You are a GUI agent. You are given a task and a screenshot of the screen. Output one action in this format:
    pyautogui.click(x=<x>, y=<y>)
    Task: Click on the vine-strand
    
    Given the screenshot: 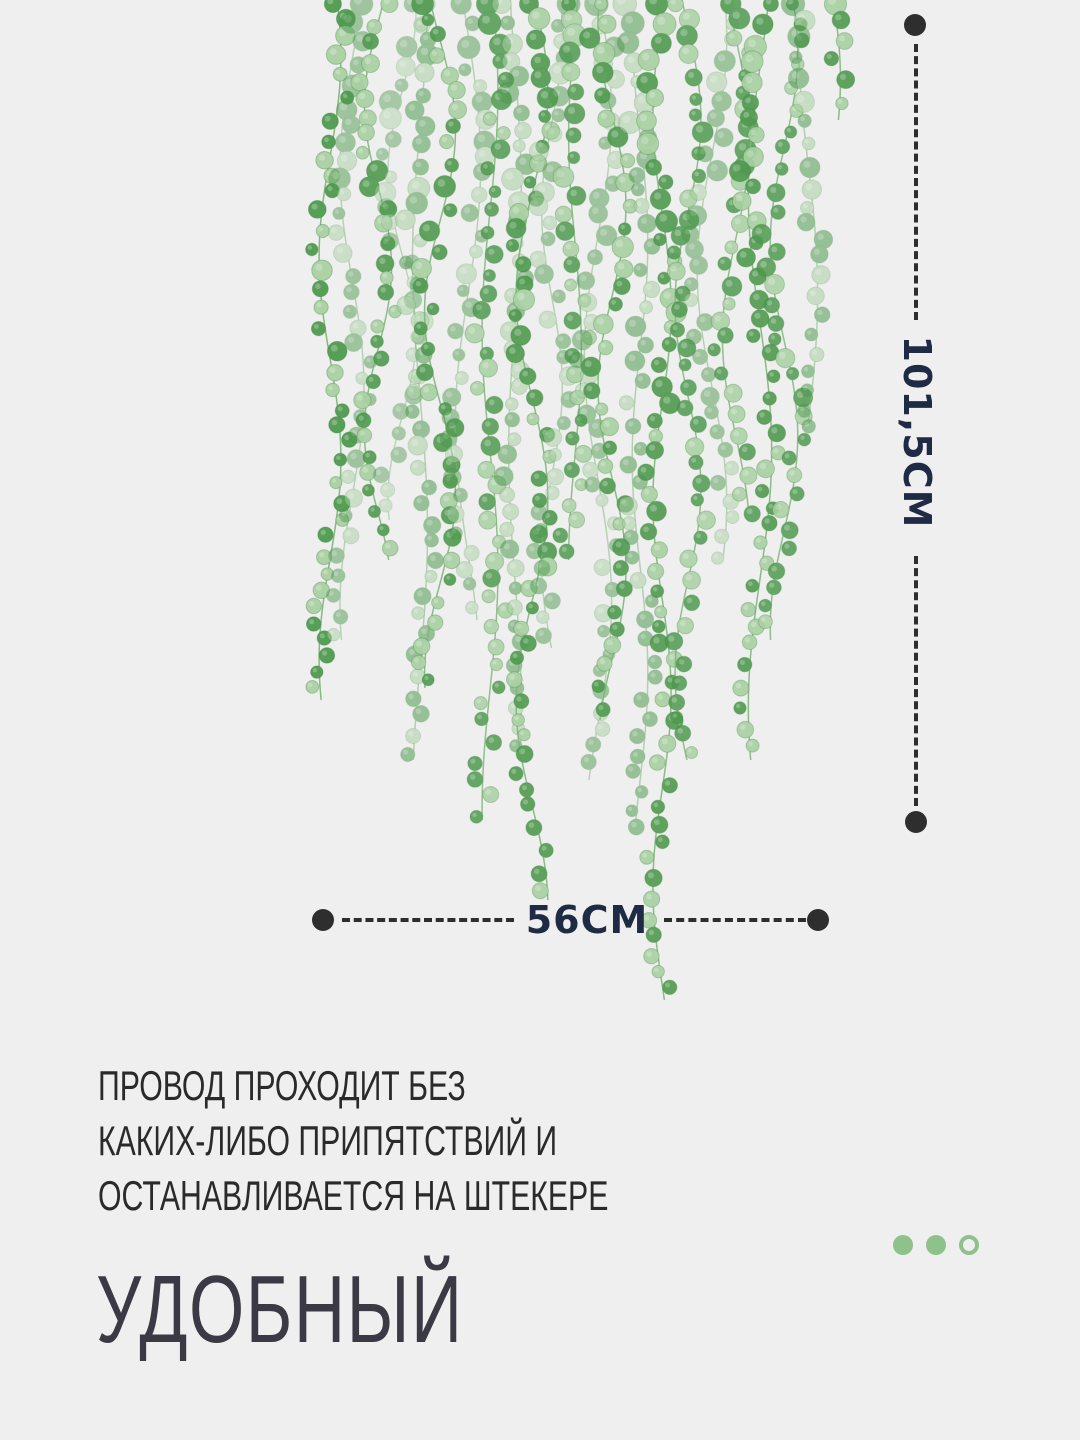 What is the action you would take?
    pyautogui.click(x=331, y=350)
    